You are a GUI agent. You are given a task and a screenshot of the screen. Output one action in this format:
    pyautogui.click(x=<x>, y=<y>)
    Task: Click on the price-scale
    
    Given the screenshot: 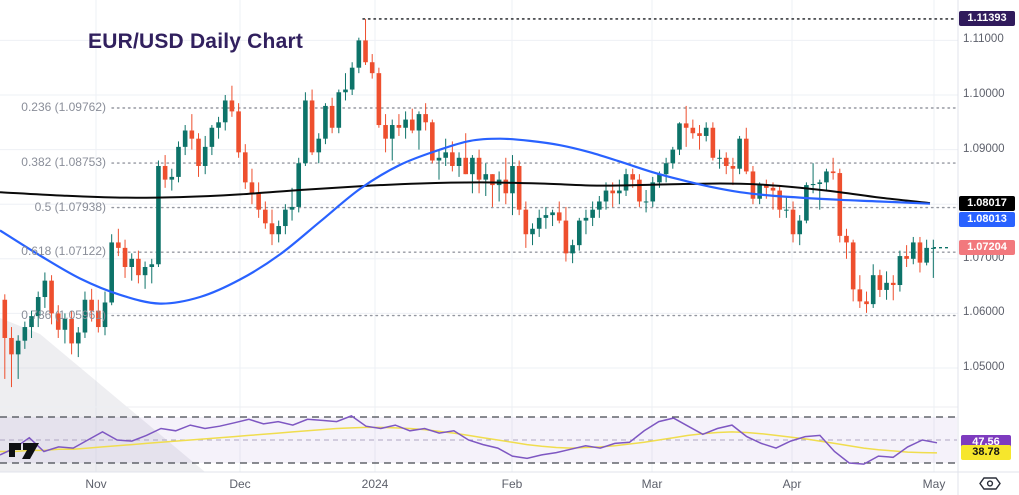 What is the action you would take?
    pyautogui.click(x=988, y=236)
    